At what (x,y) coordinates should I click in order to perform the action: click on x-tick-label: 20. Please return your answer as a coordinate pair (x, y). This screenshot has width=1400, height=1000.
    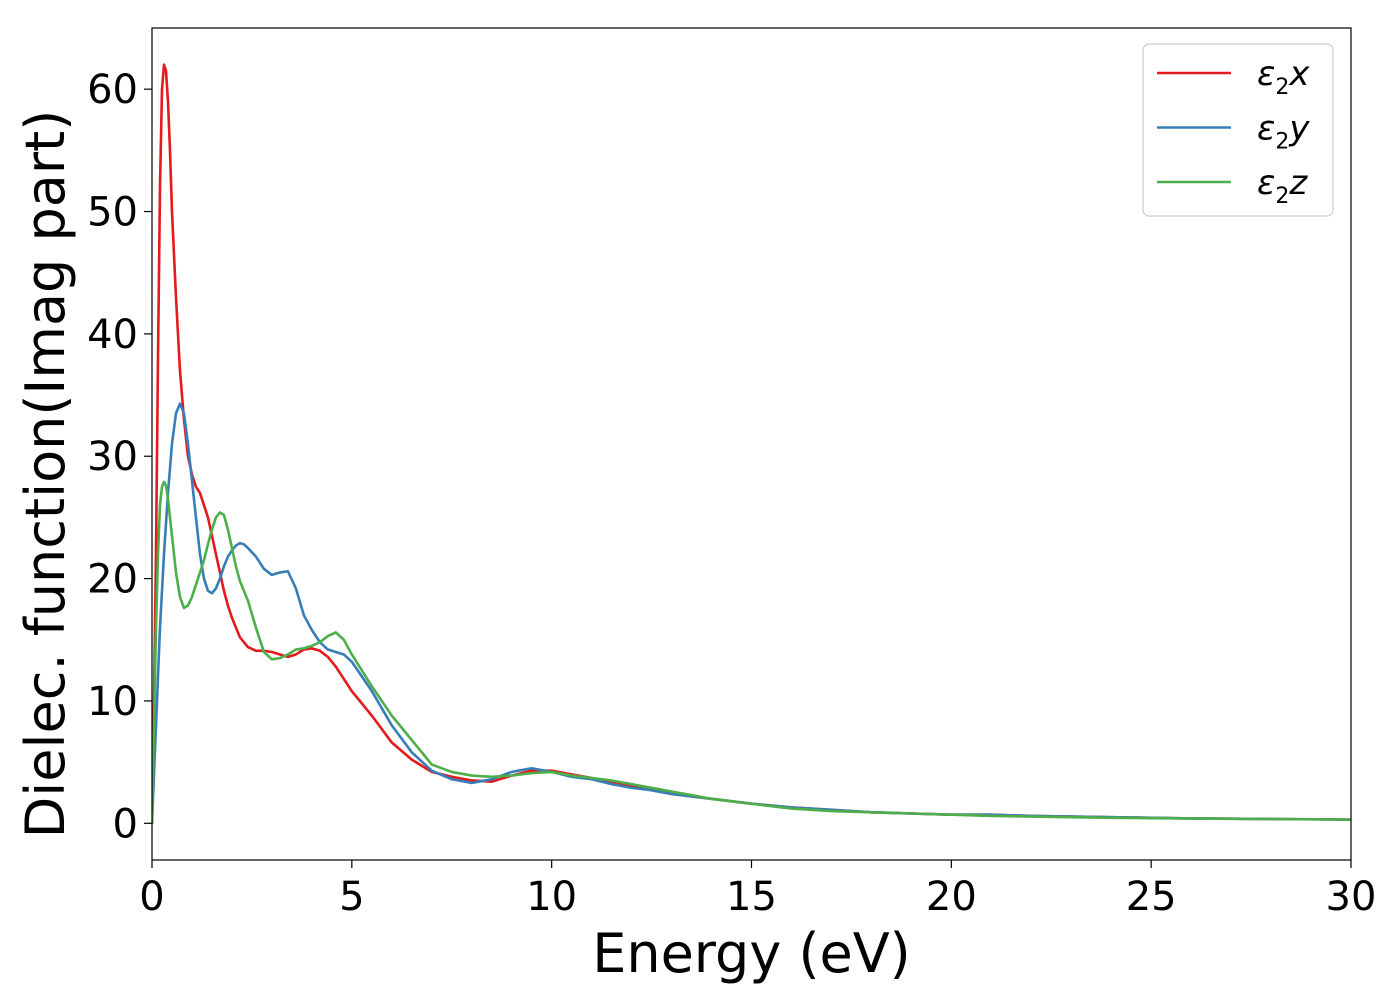
    Looking at the image, I should click on (951, 897).